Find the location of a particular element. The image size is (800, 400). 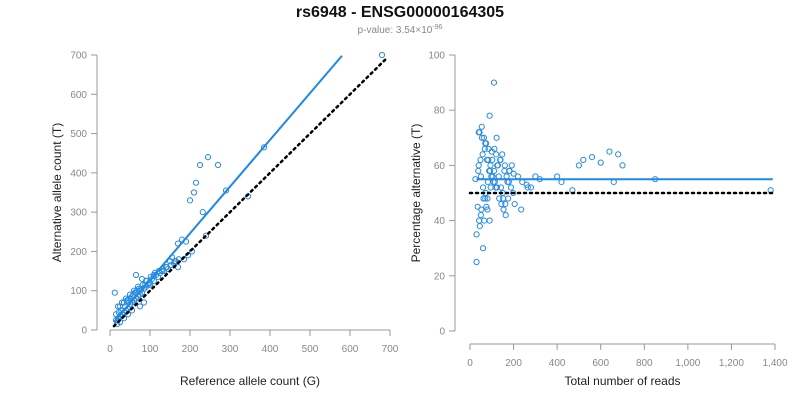

chart1-y-tick-label: 100 is located at coordinates (78, 291).